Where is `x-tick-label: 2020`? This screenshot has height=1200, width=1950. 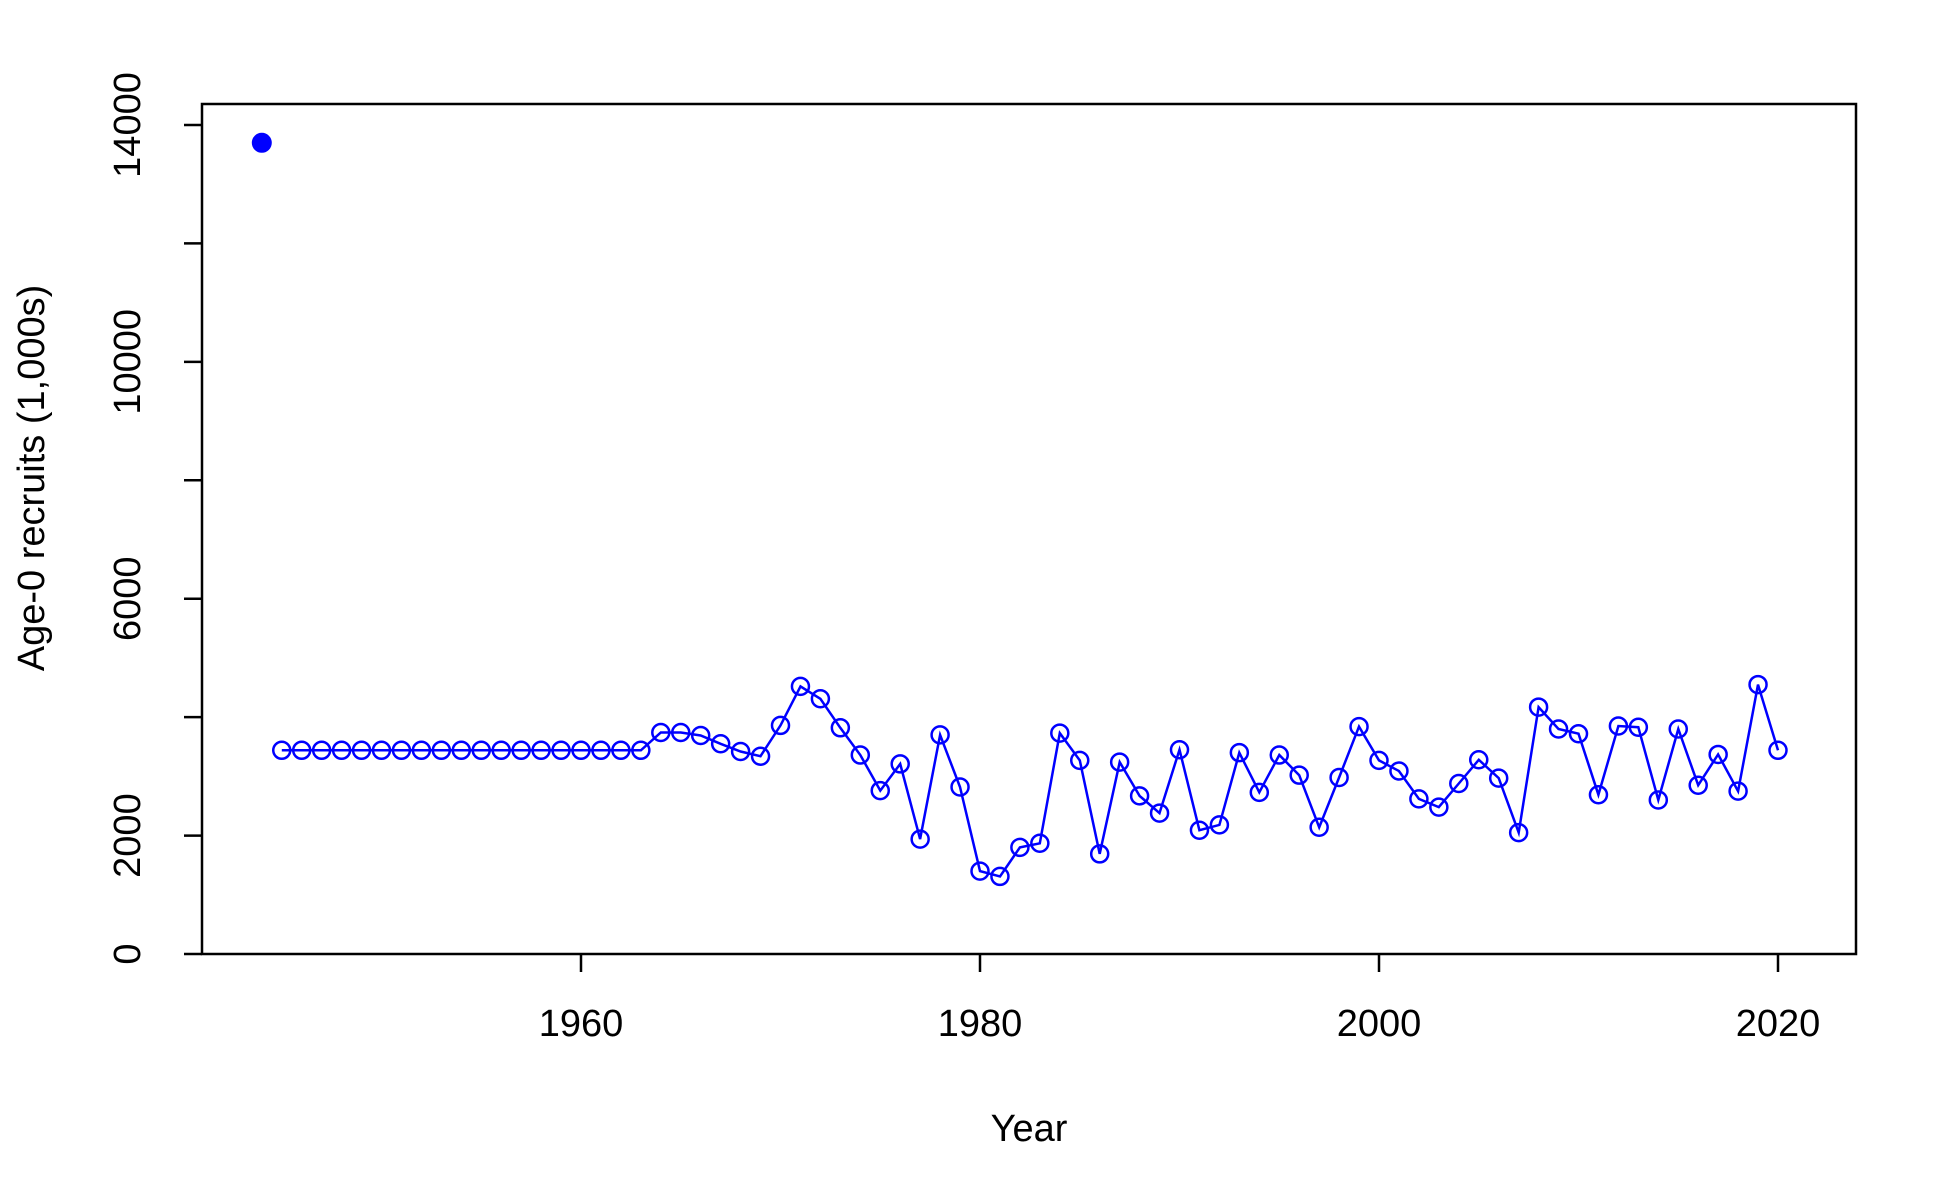
x-tick-label: 2020 is located at coordinates (1778, 1024).